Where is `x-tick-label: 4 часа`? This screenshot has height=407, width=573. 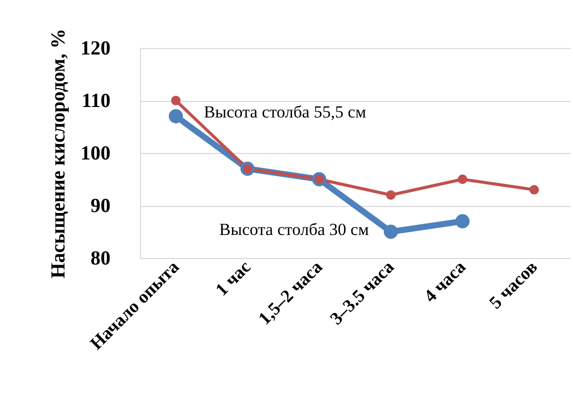 x-tick-label: 4 часа is located at coordinates (445, 281).